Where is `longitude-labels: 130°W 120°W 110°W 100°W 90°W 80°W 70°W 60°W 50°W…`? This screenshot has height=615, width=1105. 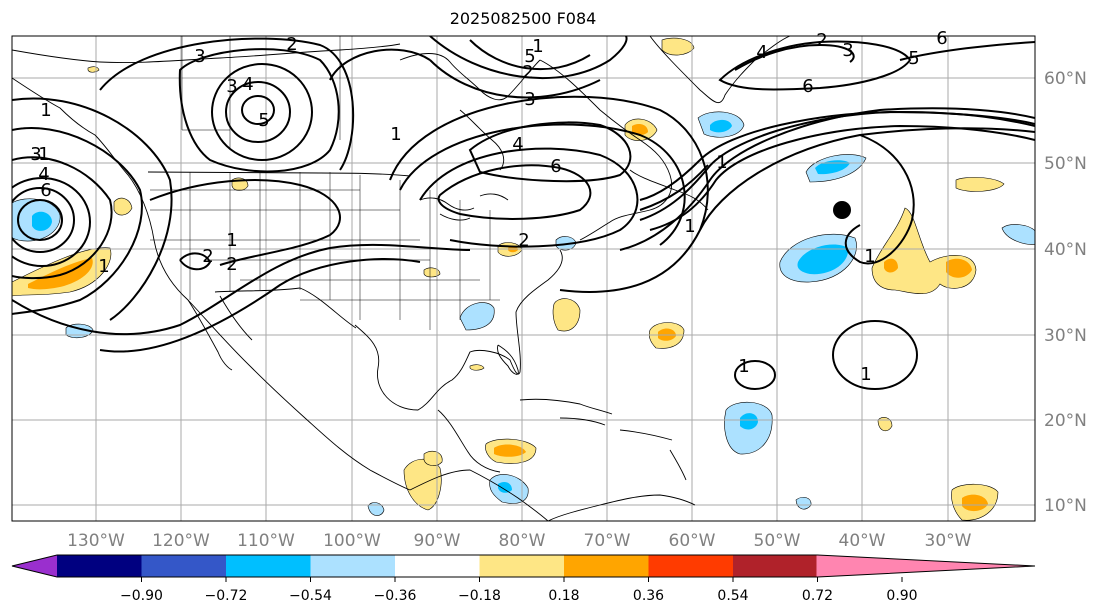
longitude-labels: 130°W 120°W 110°W 100°W 90°W 80°W 70°W 60°W 50°W… is located at coordinates (519, 541).